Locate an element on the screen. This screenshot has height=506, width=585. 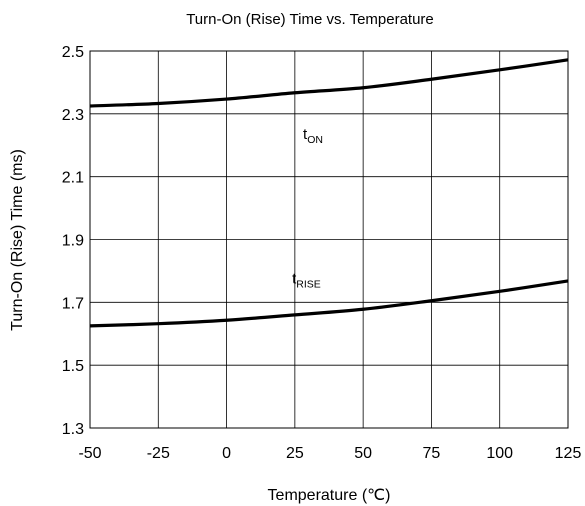
x-tick-label: -50 is located at coordinates (89, 453).